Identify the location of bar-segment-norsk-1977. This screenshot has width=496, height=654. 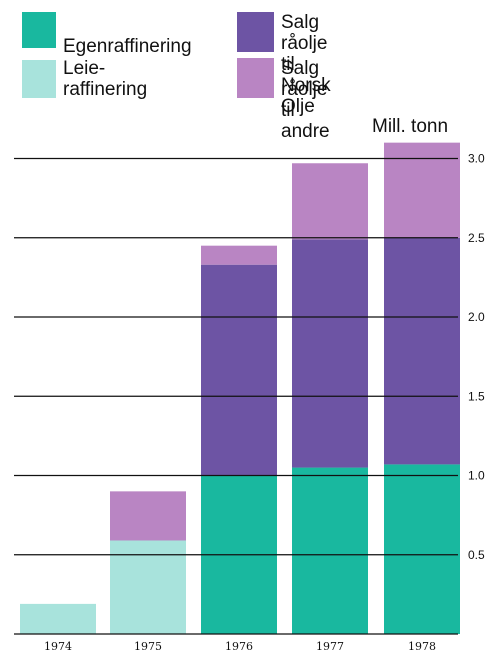
(330, 353).